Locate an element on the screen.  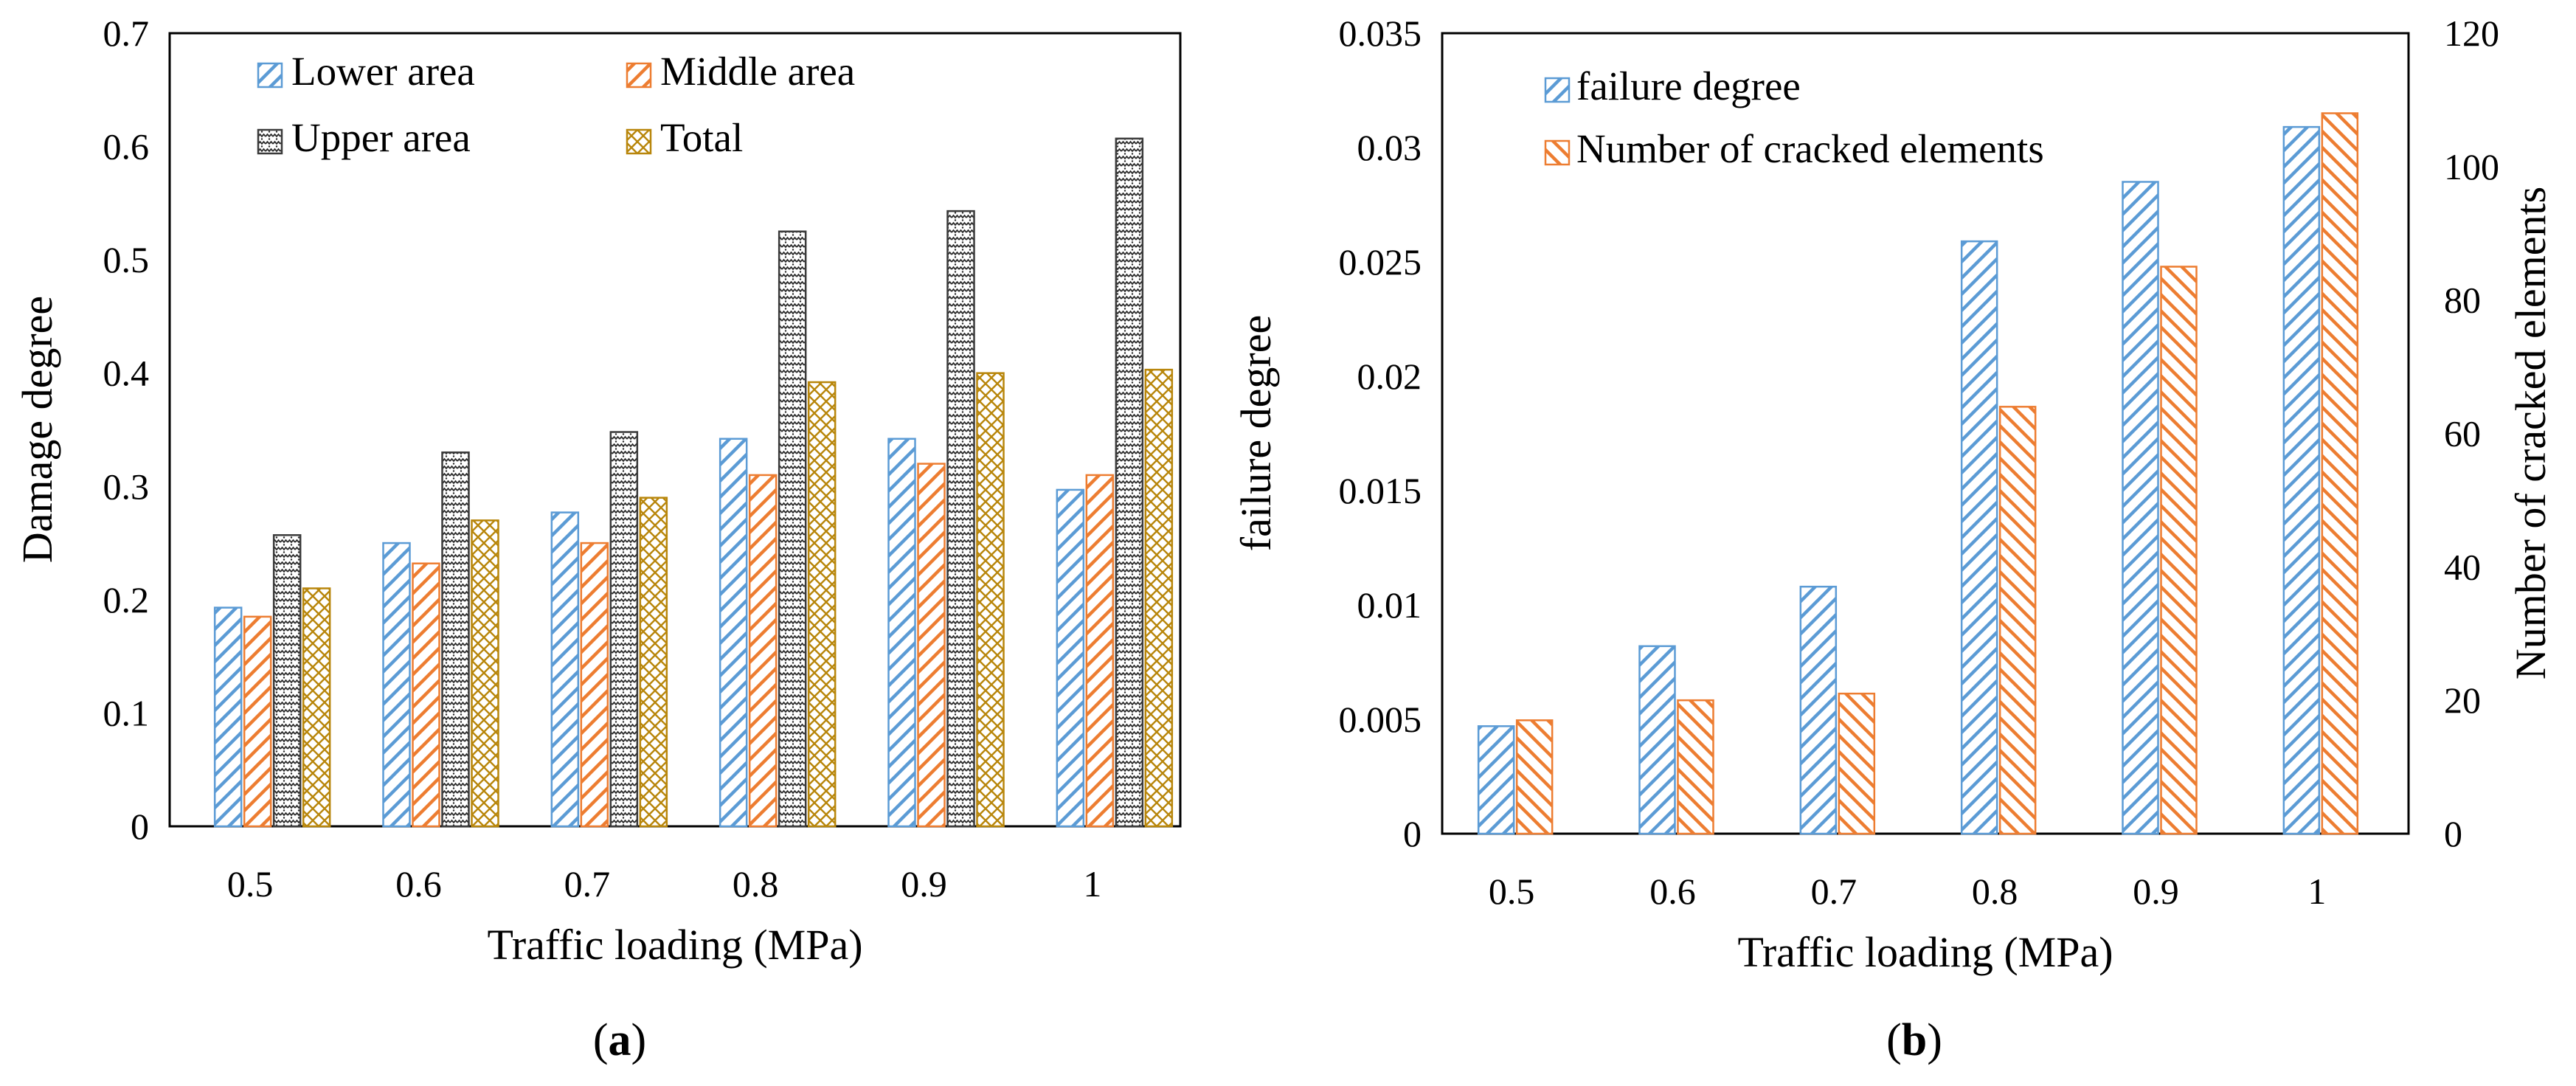
chart-b-x-axis-label: Traffic loading (MPa) is located at coordinates (1925, 952).